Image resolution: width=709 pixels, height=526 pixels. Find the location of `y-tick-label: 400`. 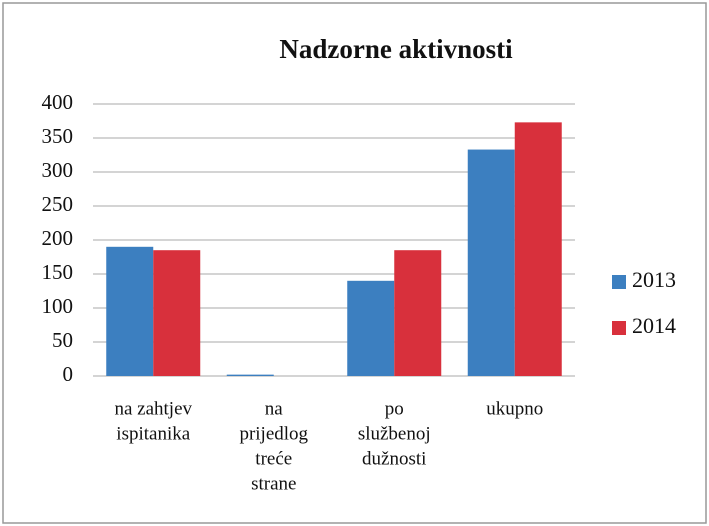

y-tick-label: 400 is located at coordinates (58, 102).